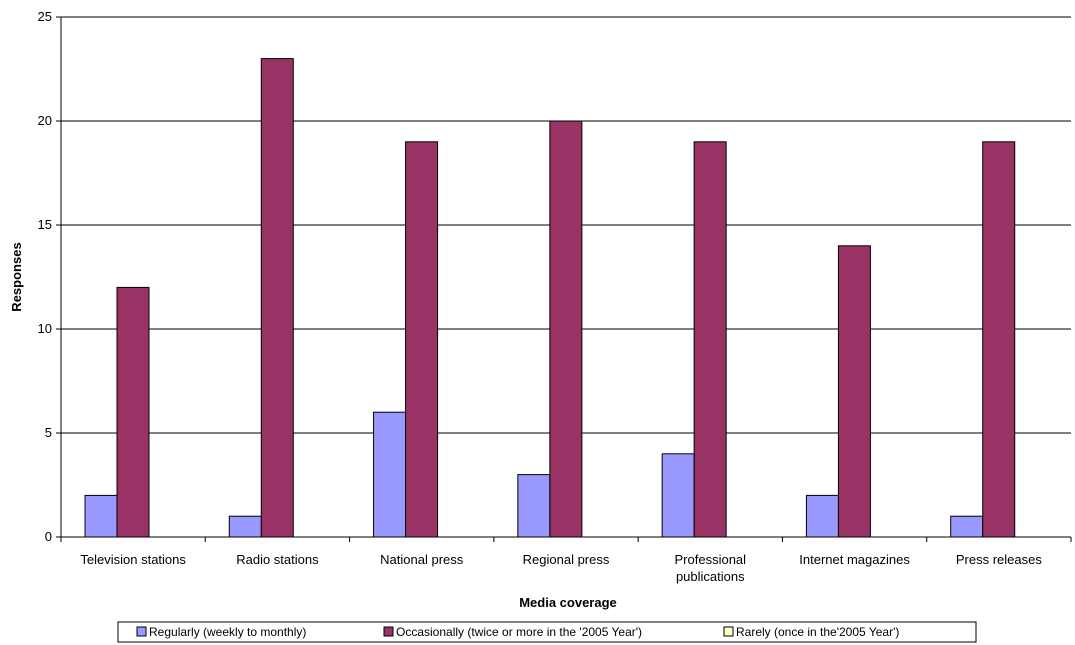 The width and height of the screenshot is (1075, 645). I want to click on x-tick-label: Television stations, so click(133, 559).